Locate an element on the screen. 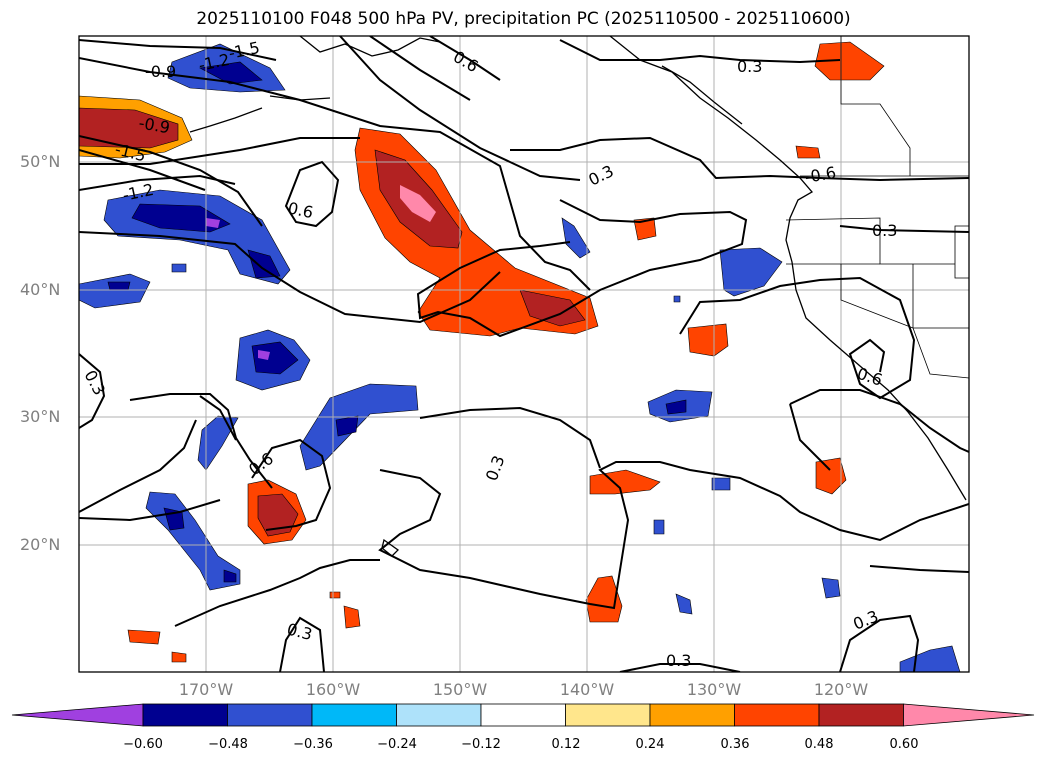  lon-label: 130°W is located at coordinates (714, 689).